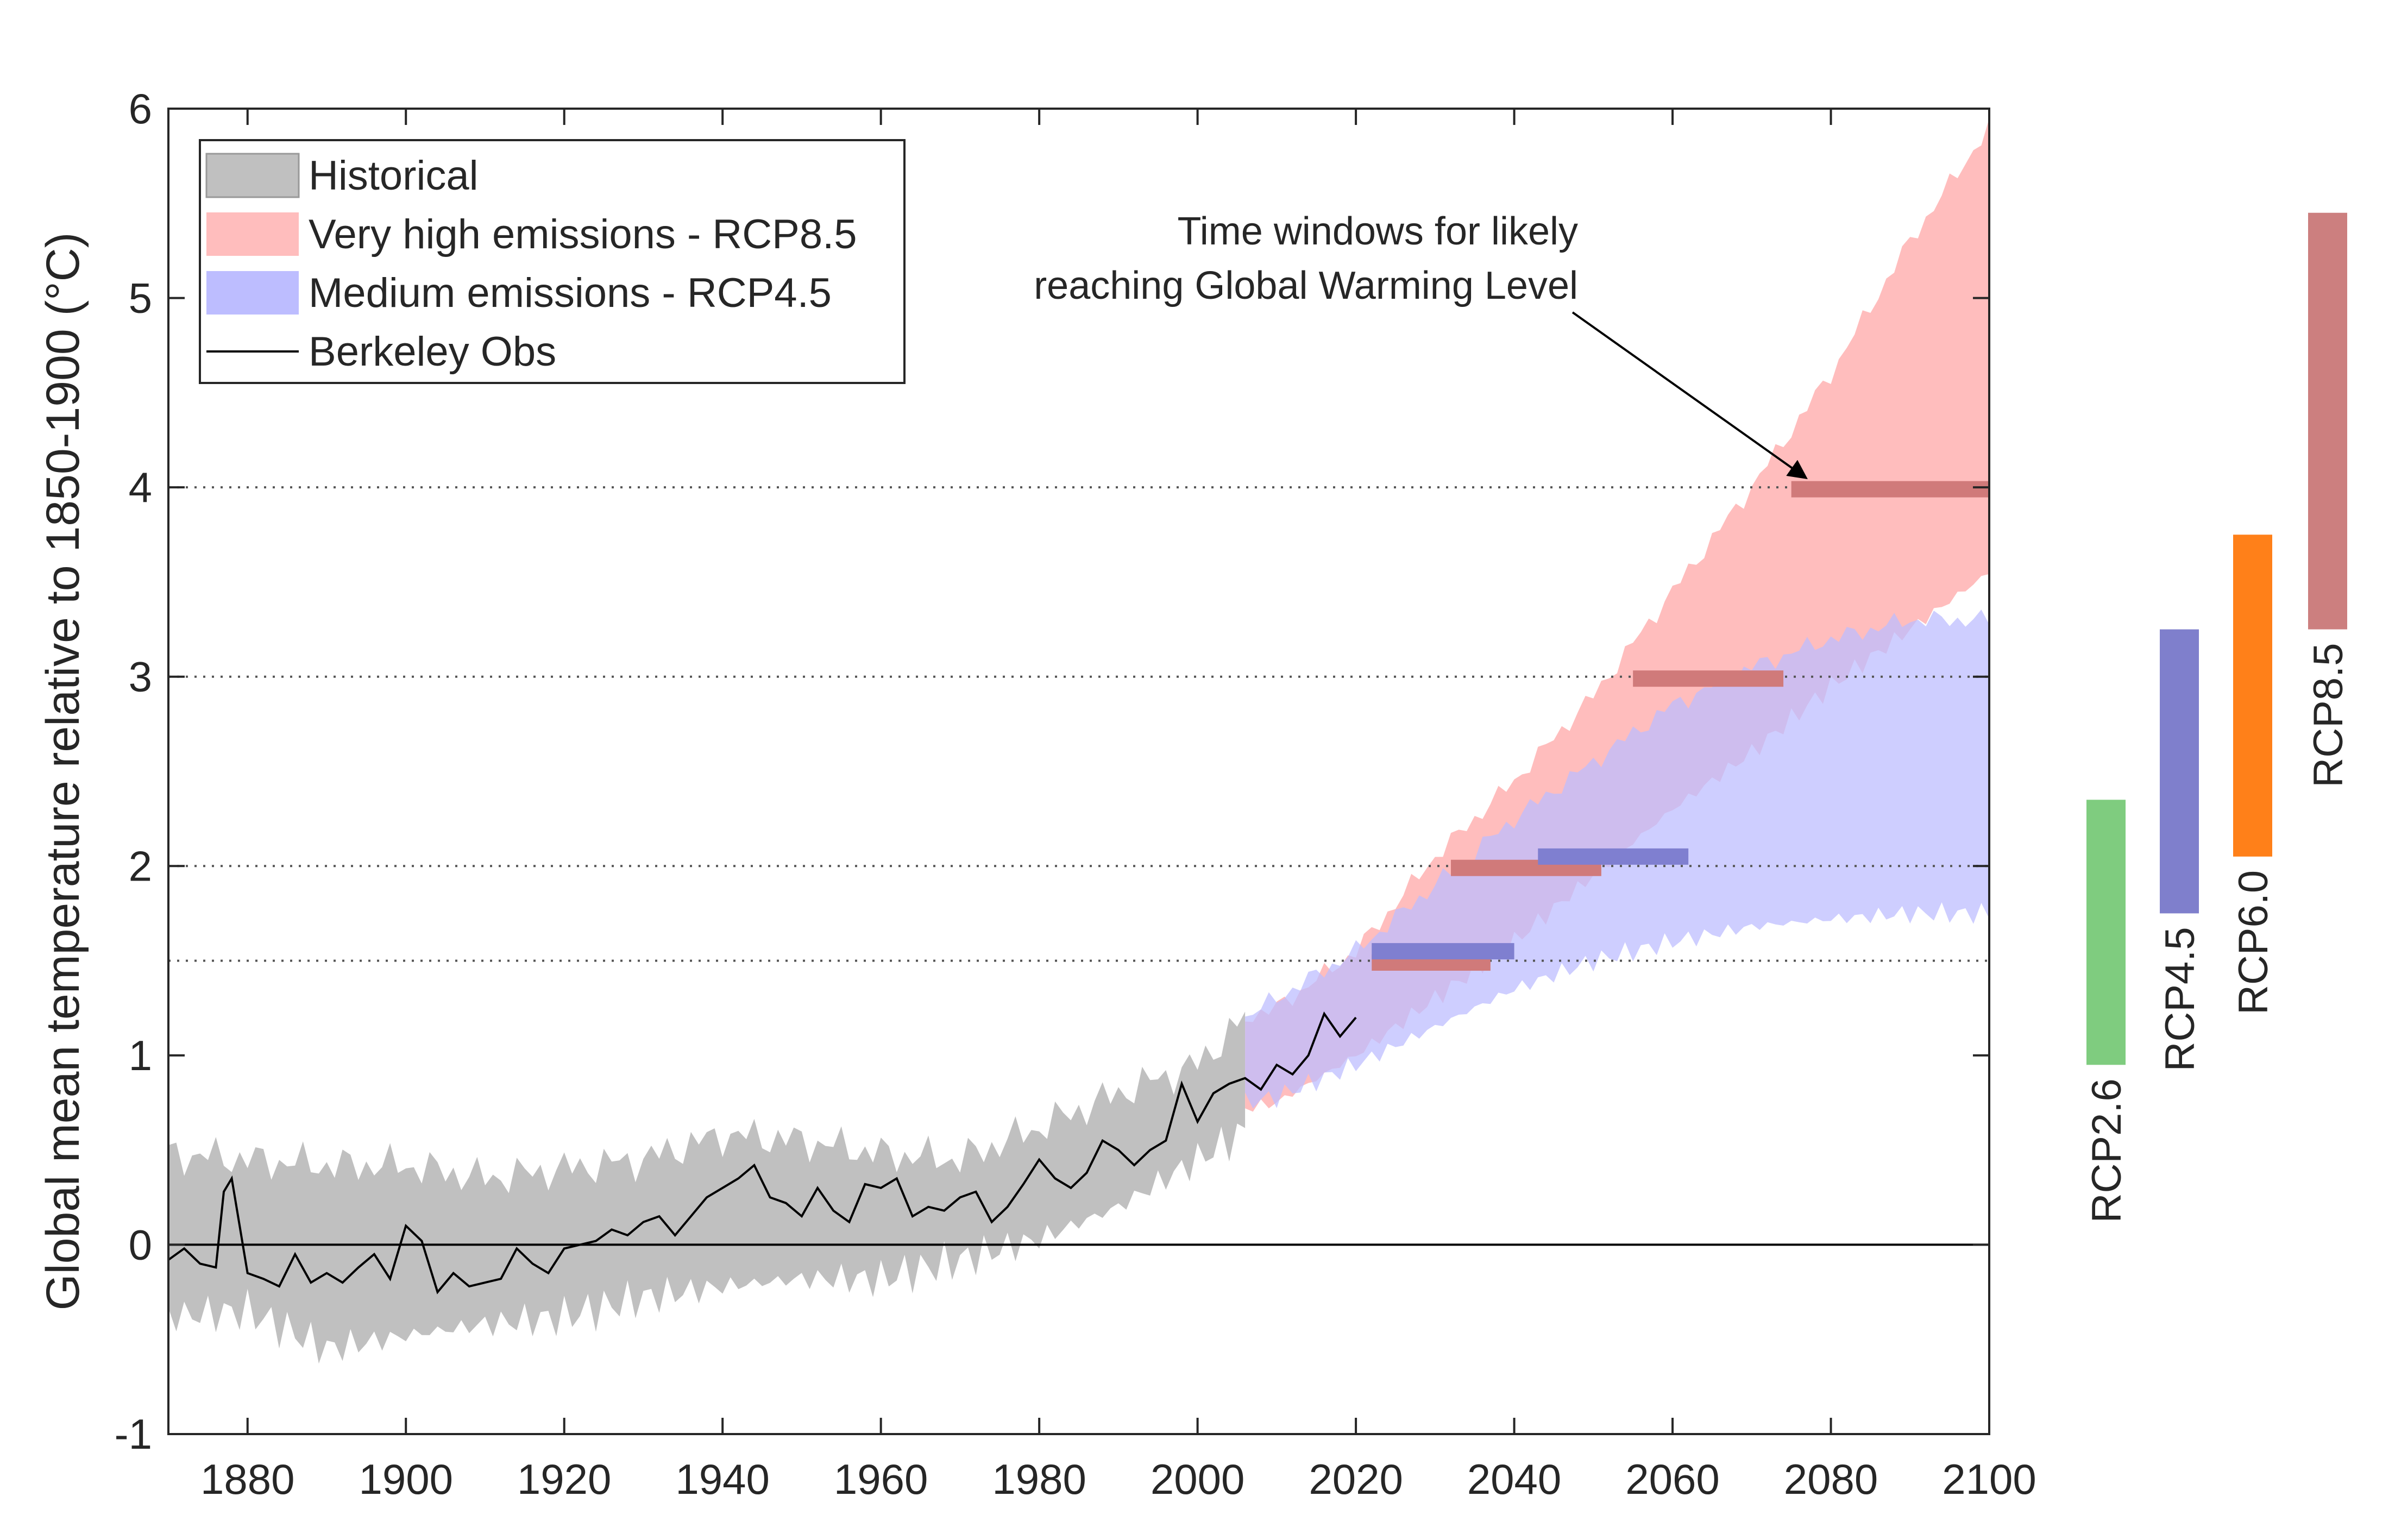  I want to click on range-bar-label: RCP4.5, so click(2180, 999).